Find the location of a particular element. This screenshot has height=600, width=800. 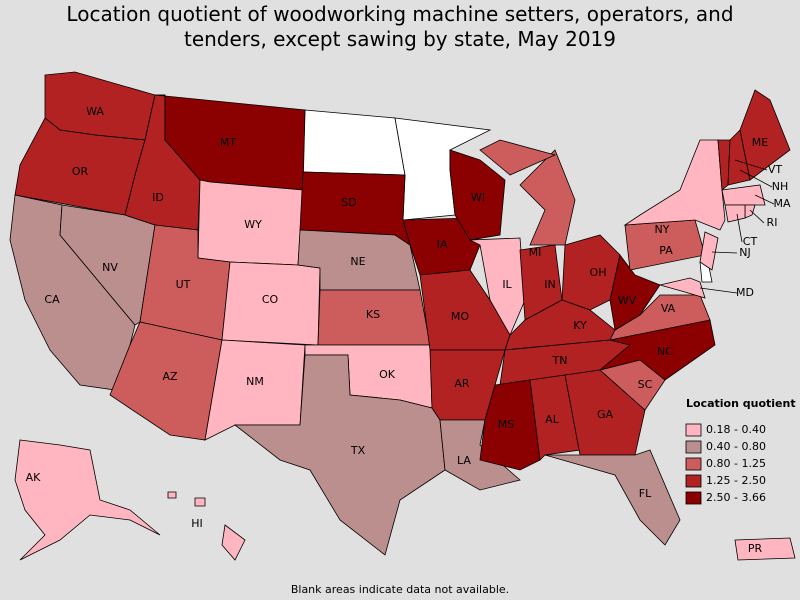

state-label: MD is located at coordinates (745, 292).